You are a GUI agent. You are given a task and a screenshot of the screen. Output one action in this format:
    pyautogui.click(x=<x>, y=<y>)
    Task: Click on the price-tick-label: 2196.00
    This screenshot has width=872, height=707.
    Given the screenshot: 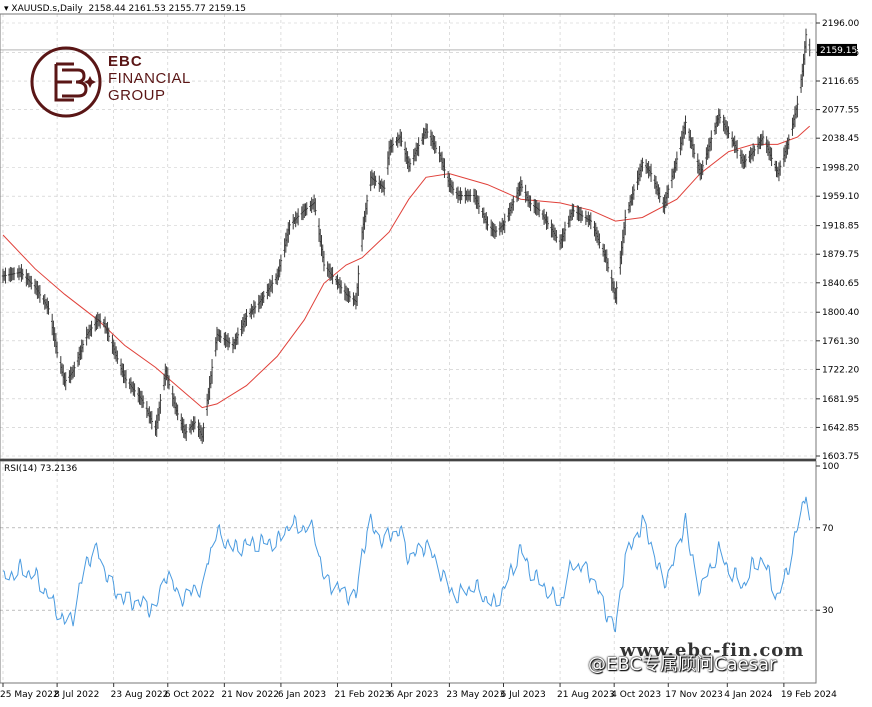 What is the action you would take?
    pyautogui.click(x=840, y=24)
    